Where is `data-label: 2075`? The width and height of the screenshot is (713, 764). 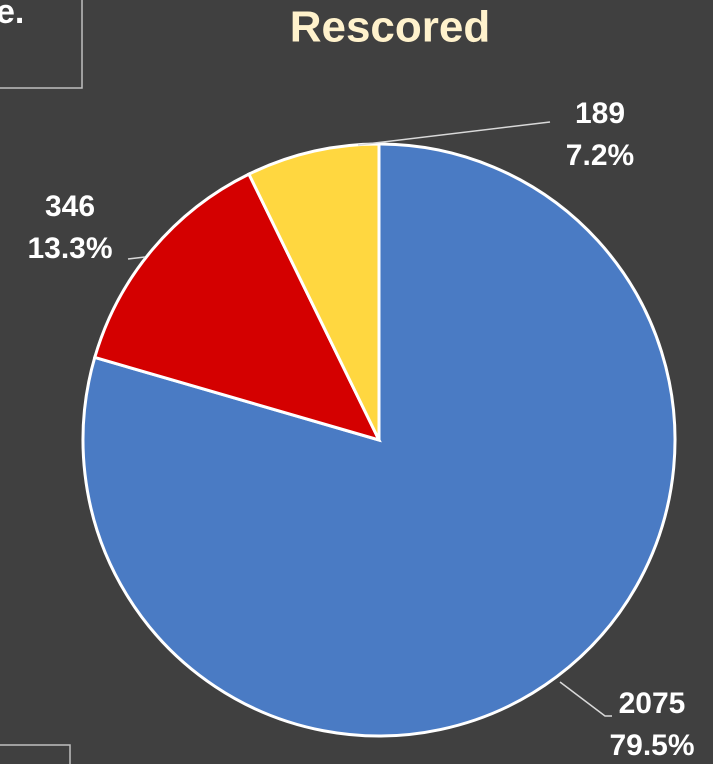 data-label: 2075 is located at coordinates (652, 703).